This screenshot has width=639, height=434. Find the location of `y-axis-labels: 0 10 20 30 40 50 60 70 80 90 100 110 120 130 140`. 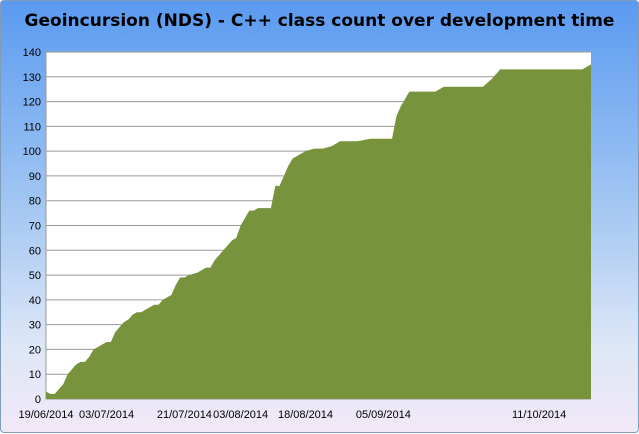

y-axis-labels: 0 10 20 30 40 50 60 70 80 90 100 110 120 130 140 is located at coordinates (32, 226).